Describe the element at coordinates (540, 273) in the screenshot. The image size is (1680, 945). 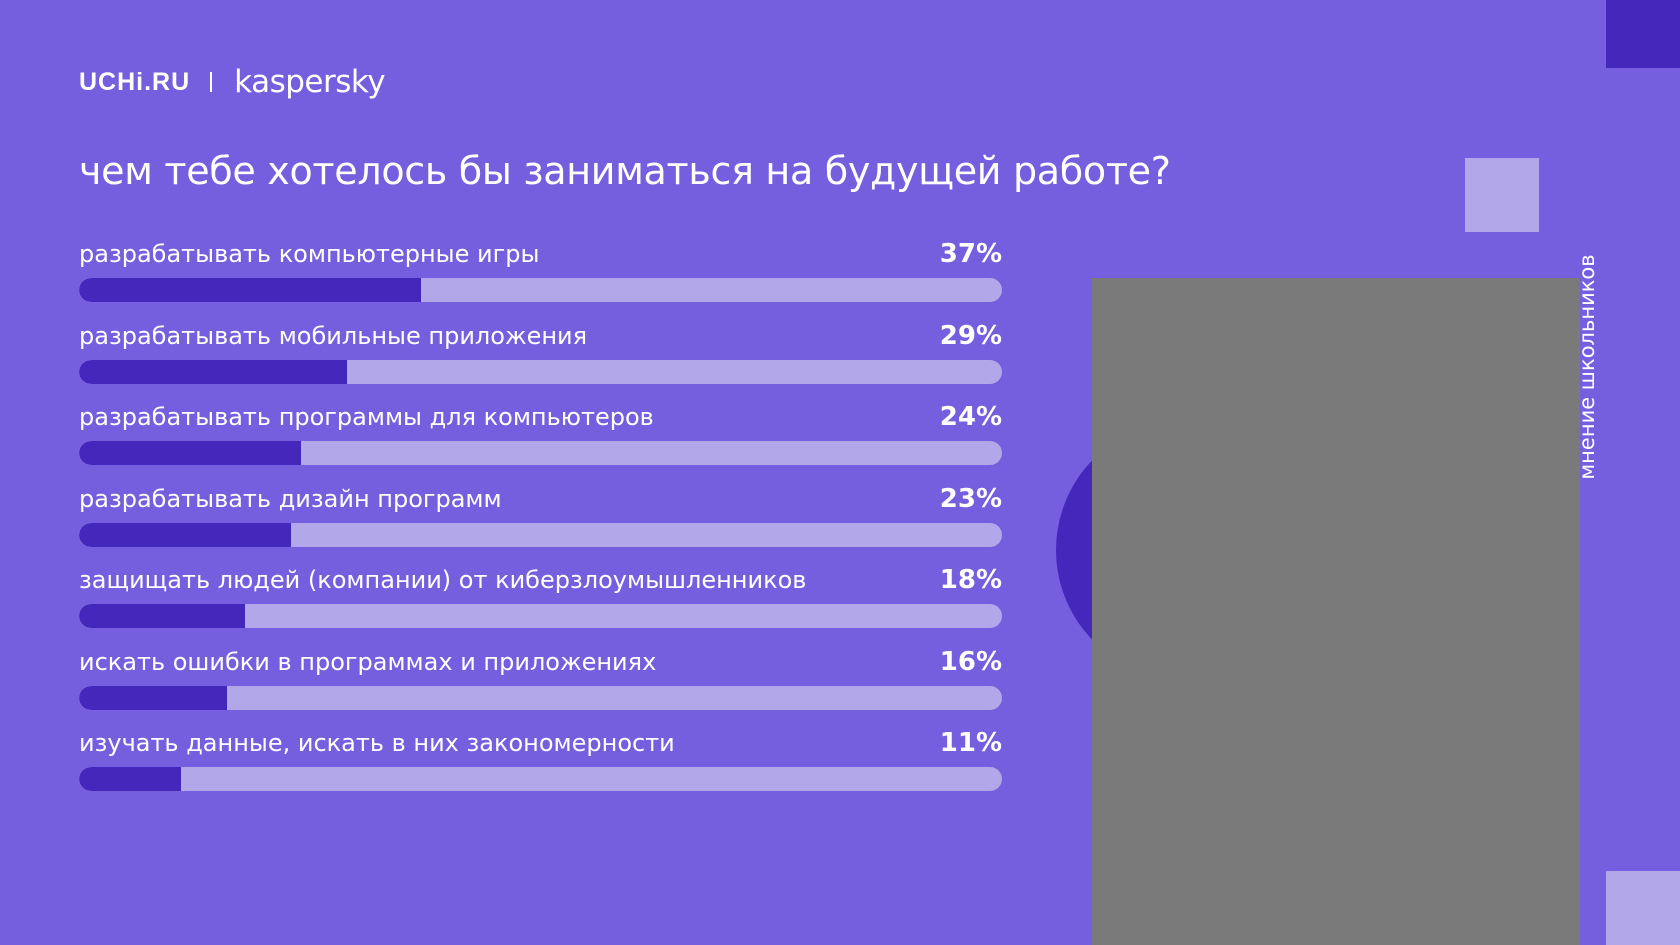
I see `bar-row: разрабатывать компьютерные игры 37%` at that location.